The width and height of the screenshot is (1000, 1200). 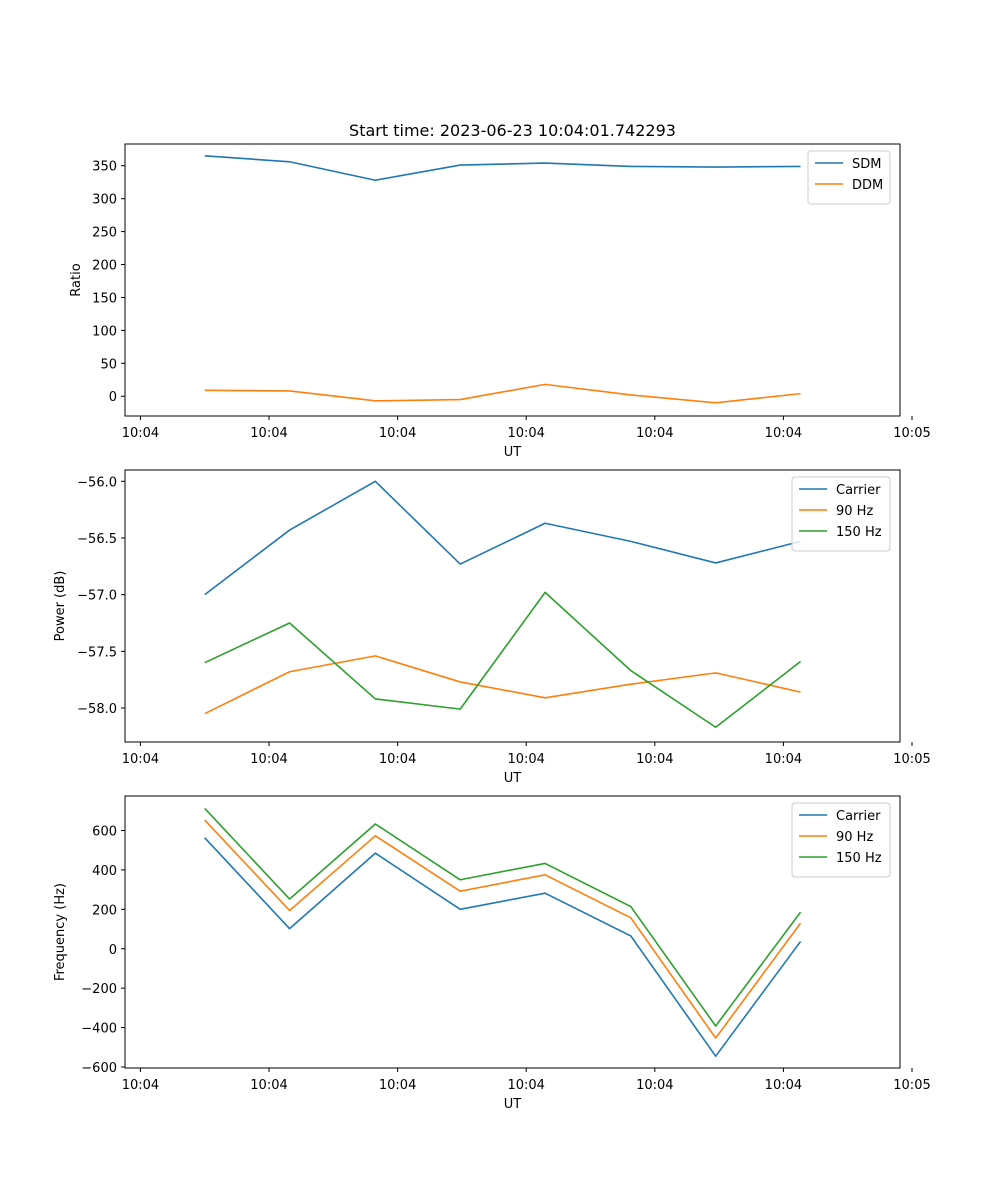 What do you see at coordinates (113, 950) in the screenshot?
I see `frequency-y-tick-label: 0` at bounding box center [113, 950].